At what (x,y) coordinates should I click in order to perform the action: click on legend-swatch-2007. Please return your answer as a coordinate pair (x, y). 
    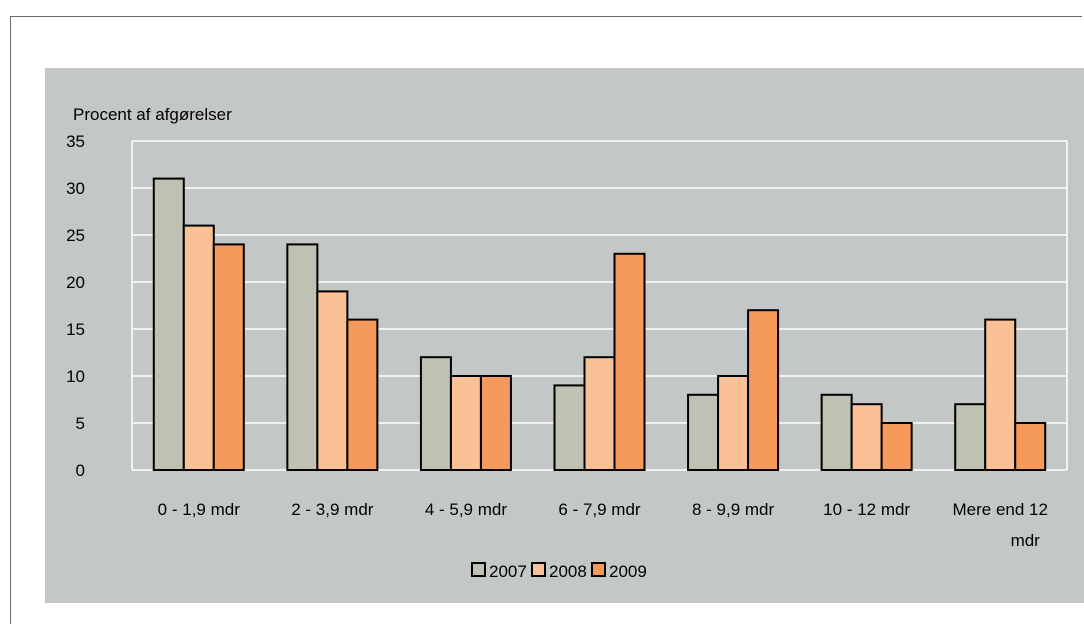
    Looking at the image, I should click on (478, 569).